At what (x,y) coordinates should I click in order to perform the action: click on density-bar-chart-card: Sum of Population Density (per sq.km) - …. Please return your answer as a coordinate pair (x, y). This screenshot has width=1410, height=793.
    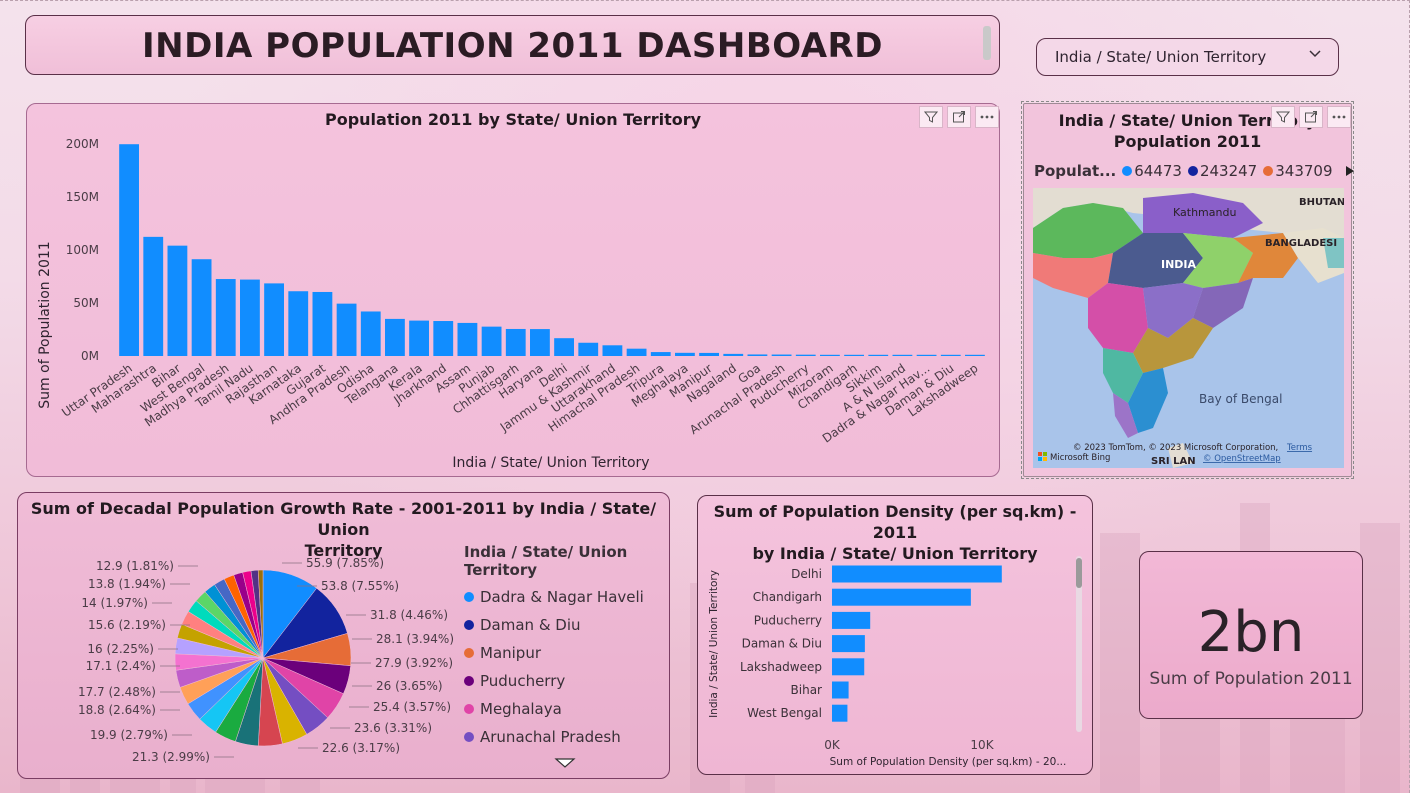
    Looking at the image, I should click on (895, 635).